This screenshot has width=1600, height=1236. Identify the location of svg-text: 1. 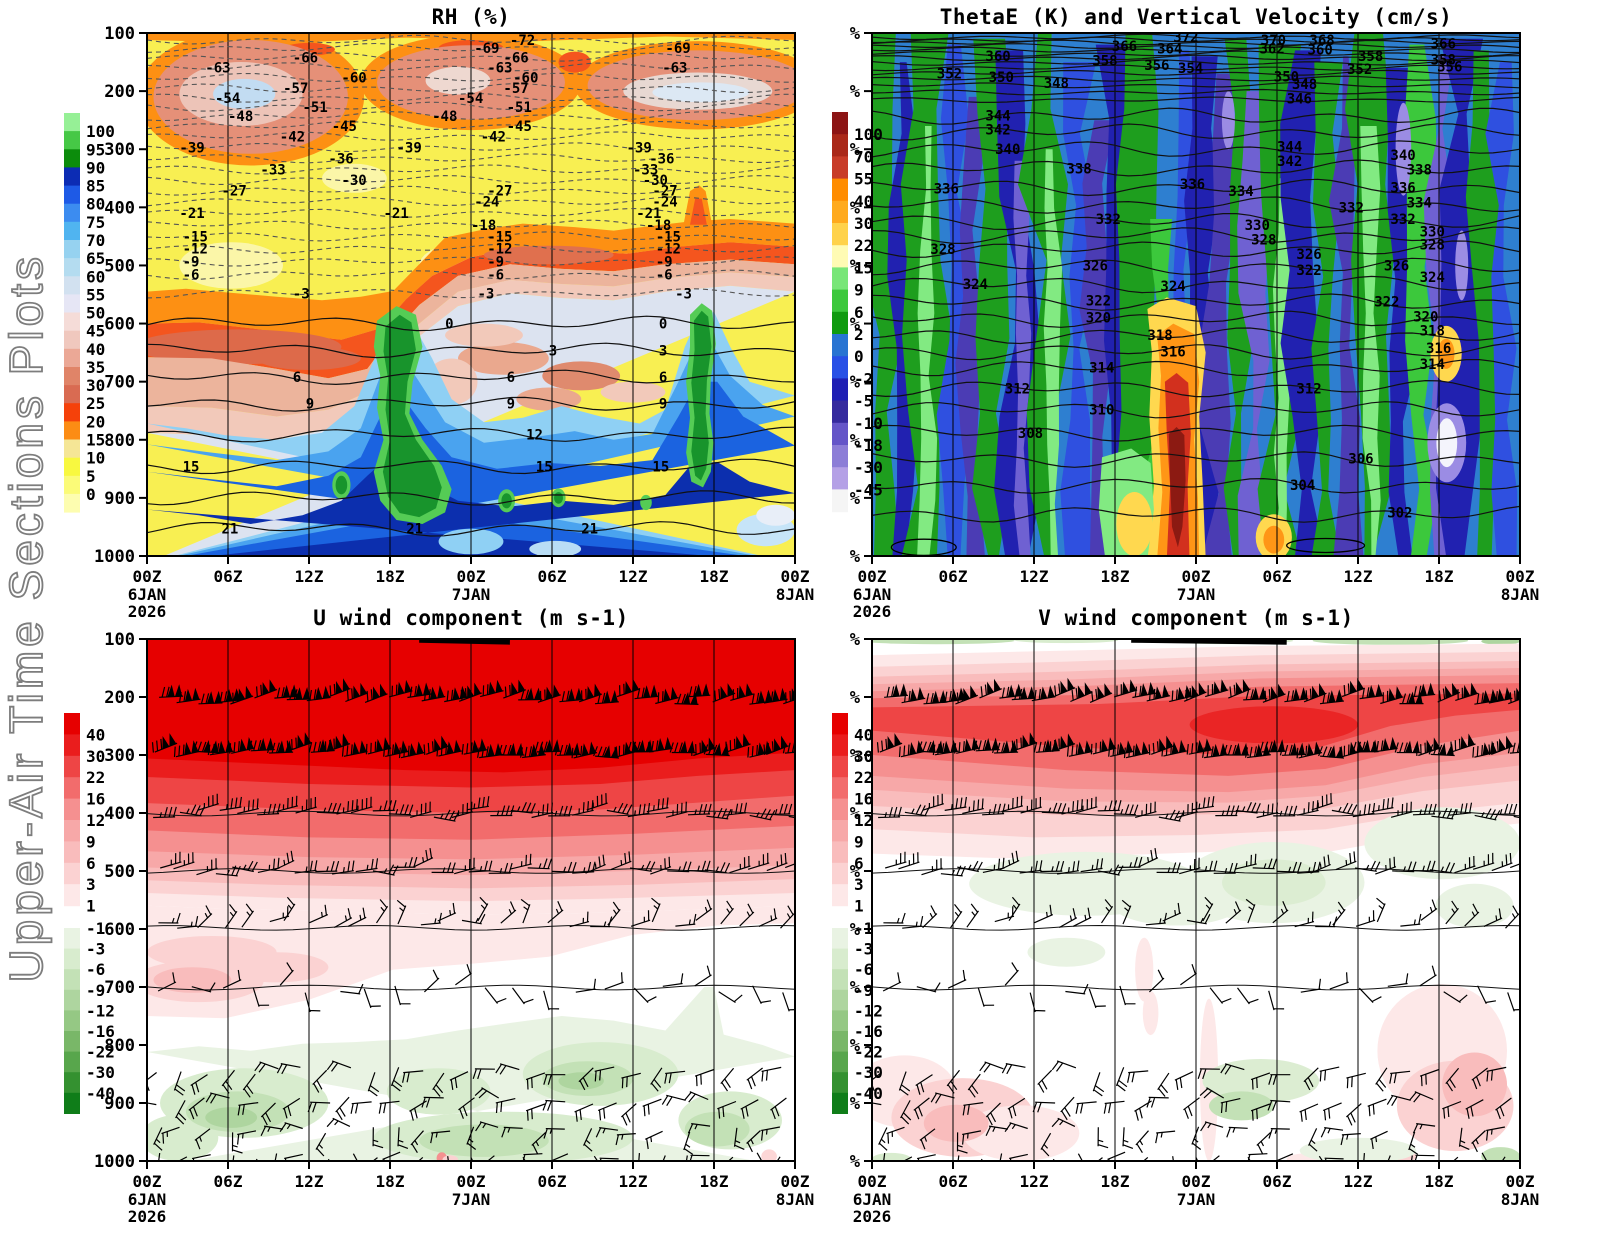
(859, 906).